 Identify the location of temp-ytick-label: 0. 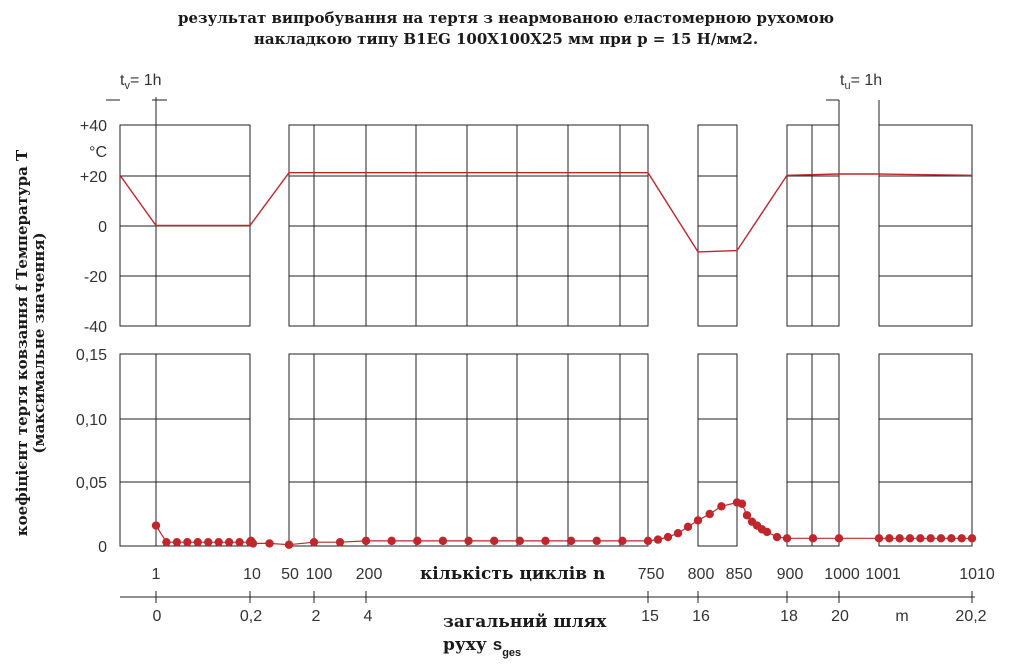
(102, 227).